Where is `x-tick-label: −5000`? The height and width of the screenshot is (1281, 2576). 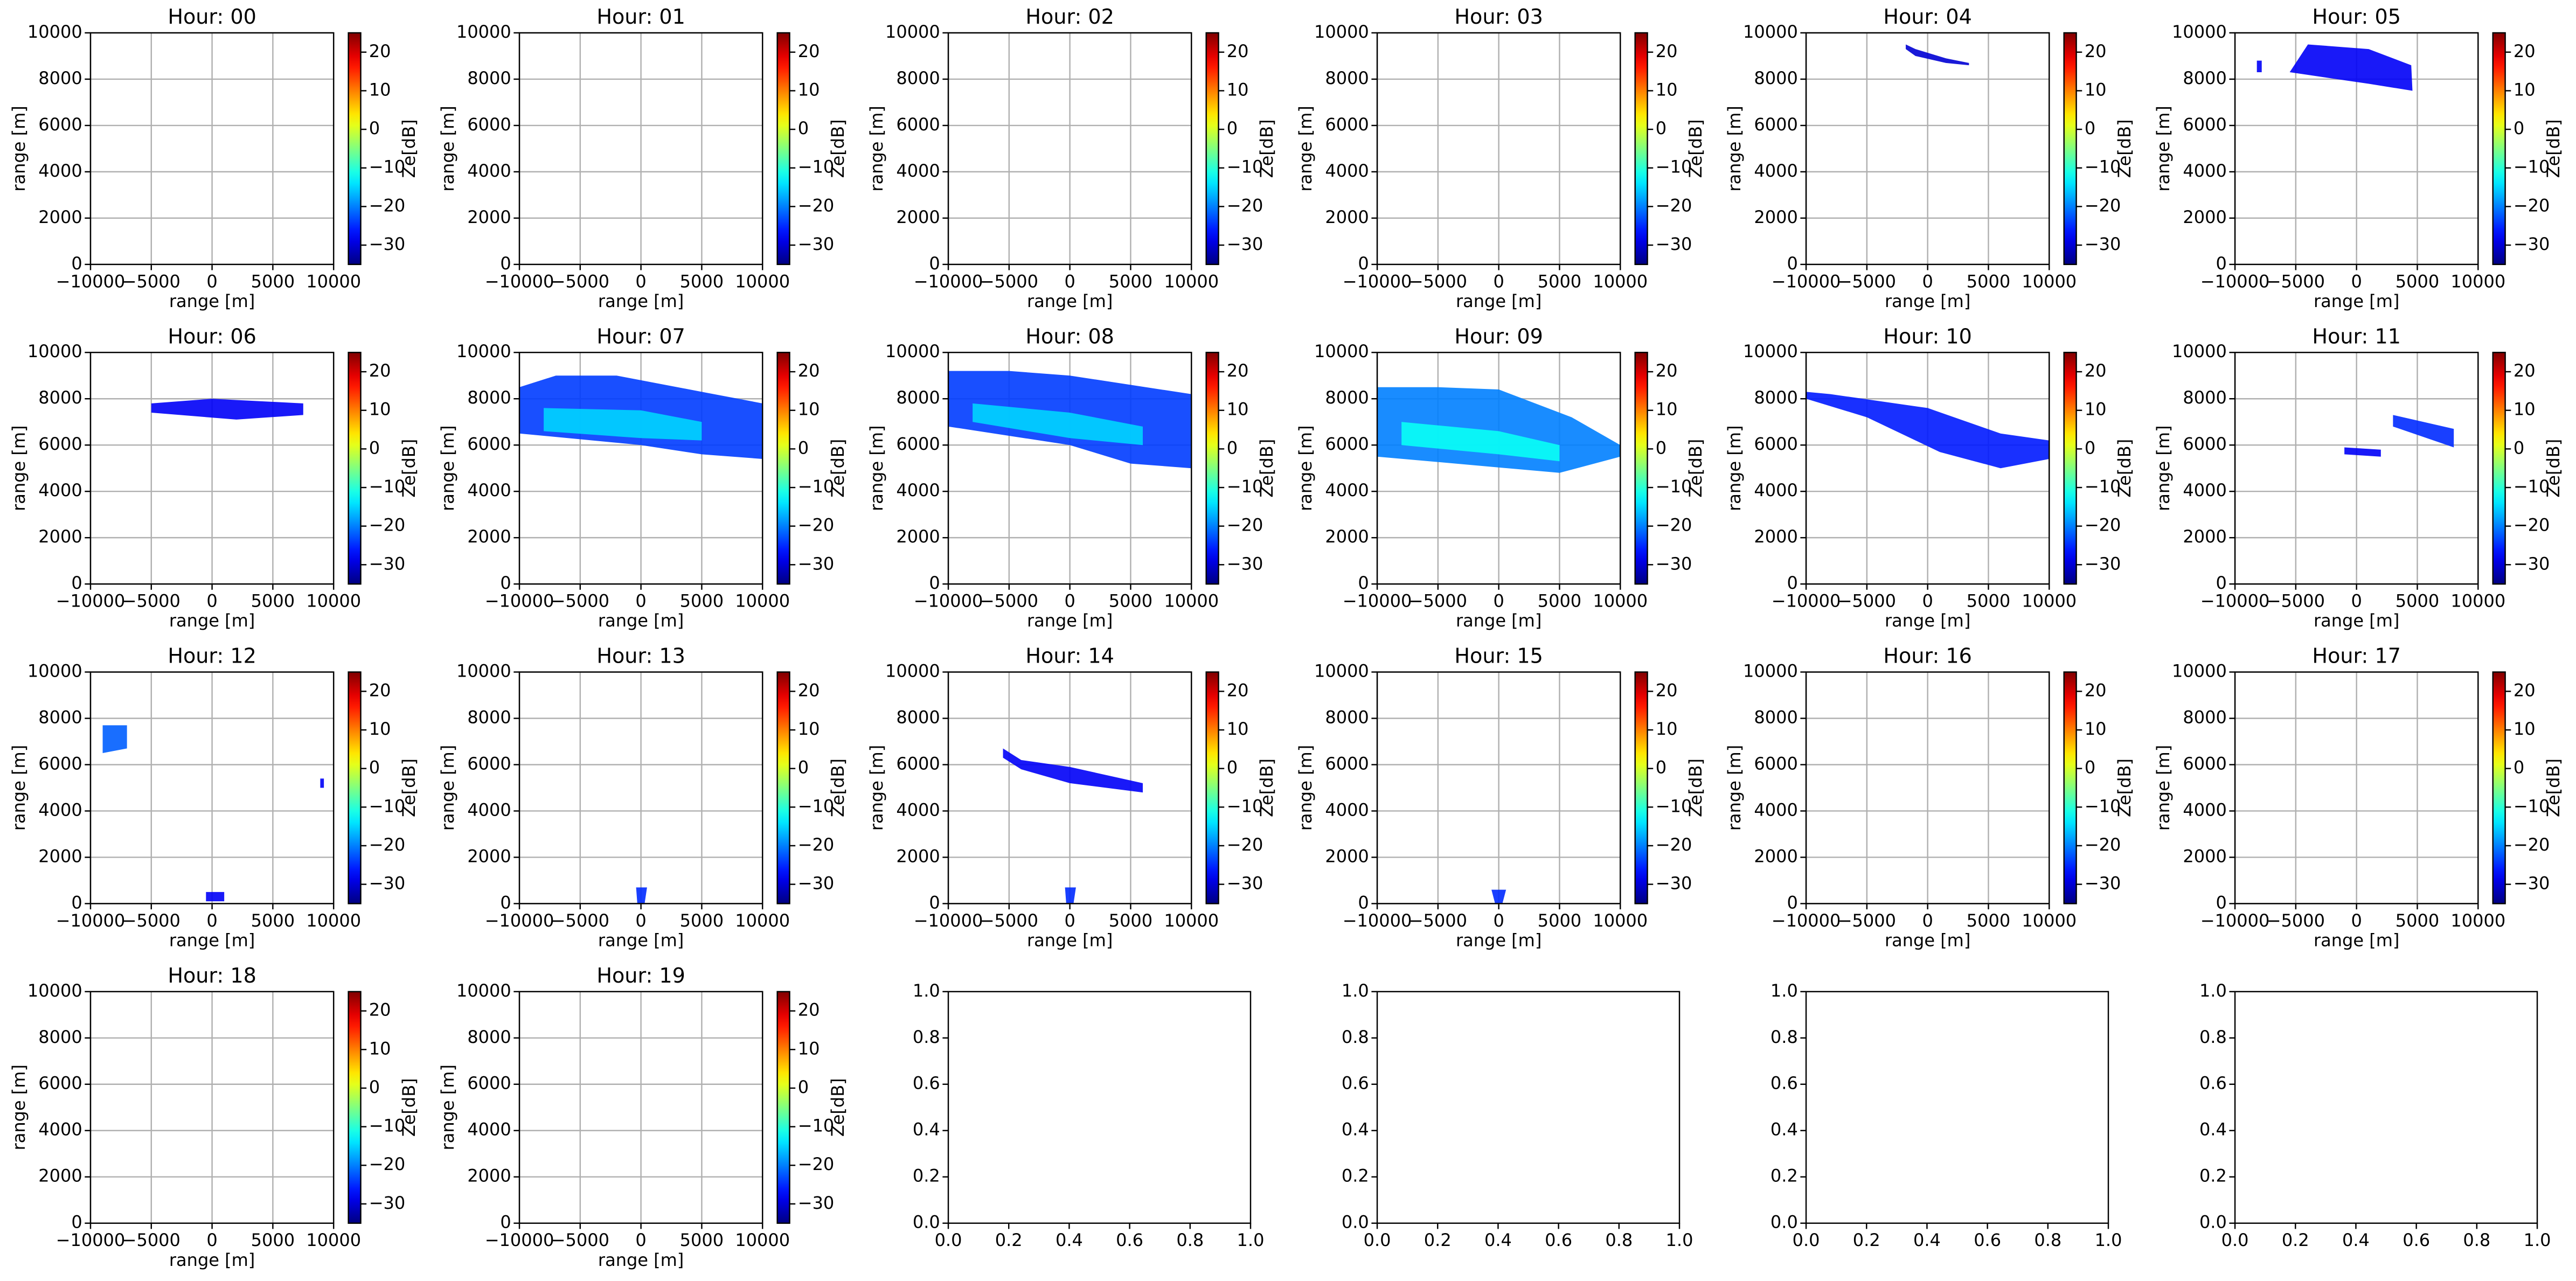 x-tick-label: −5000 is located at coordinates (580, 1240).